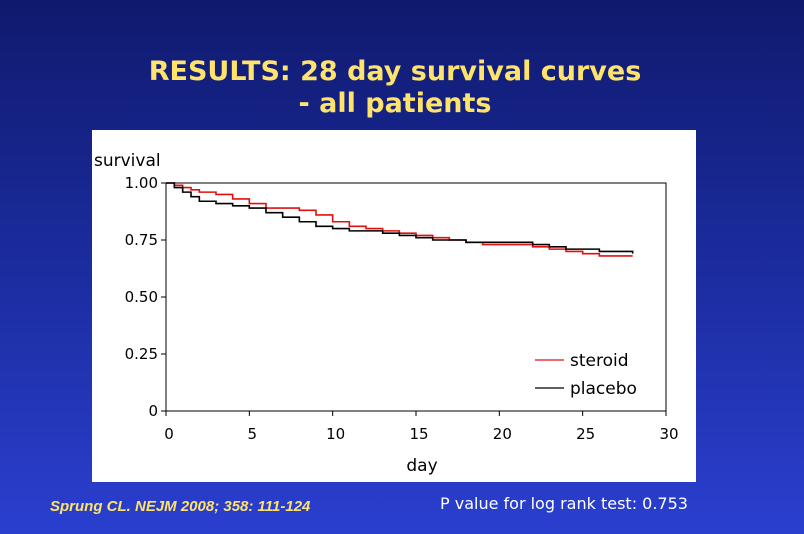  I want to click on series-line-steroid, so click(399, 219).